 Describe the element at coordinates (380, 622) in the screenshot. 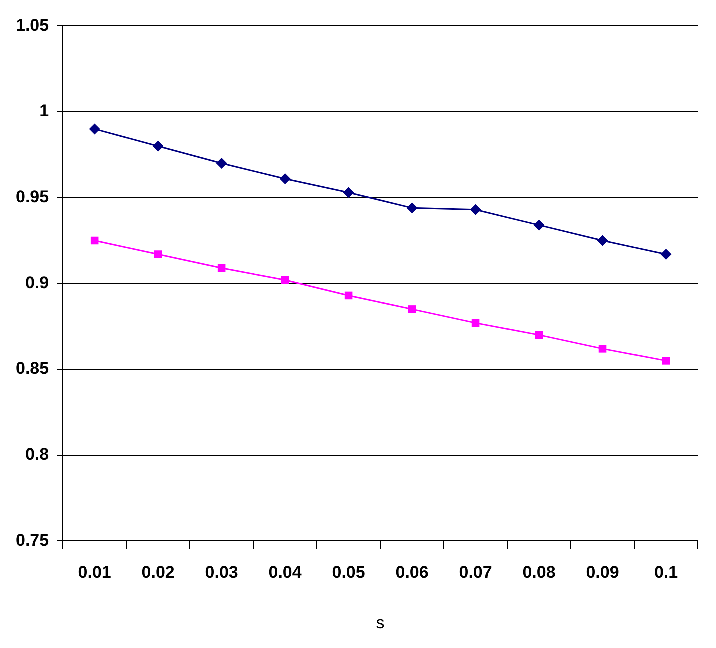

I see `x-axis-title: s` at that location.